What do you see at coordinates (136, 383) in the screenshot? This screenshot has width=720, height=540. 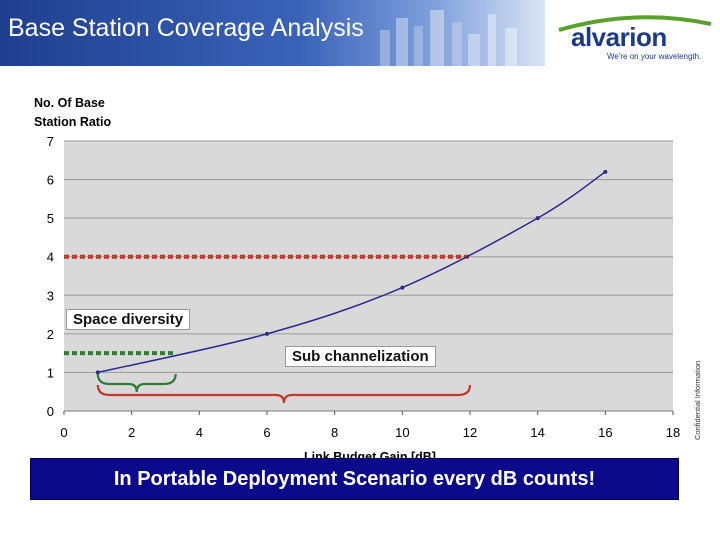 I see `brace-green` at bounding box center [136, 383].